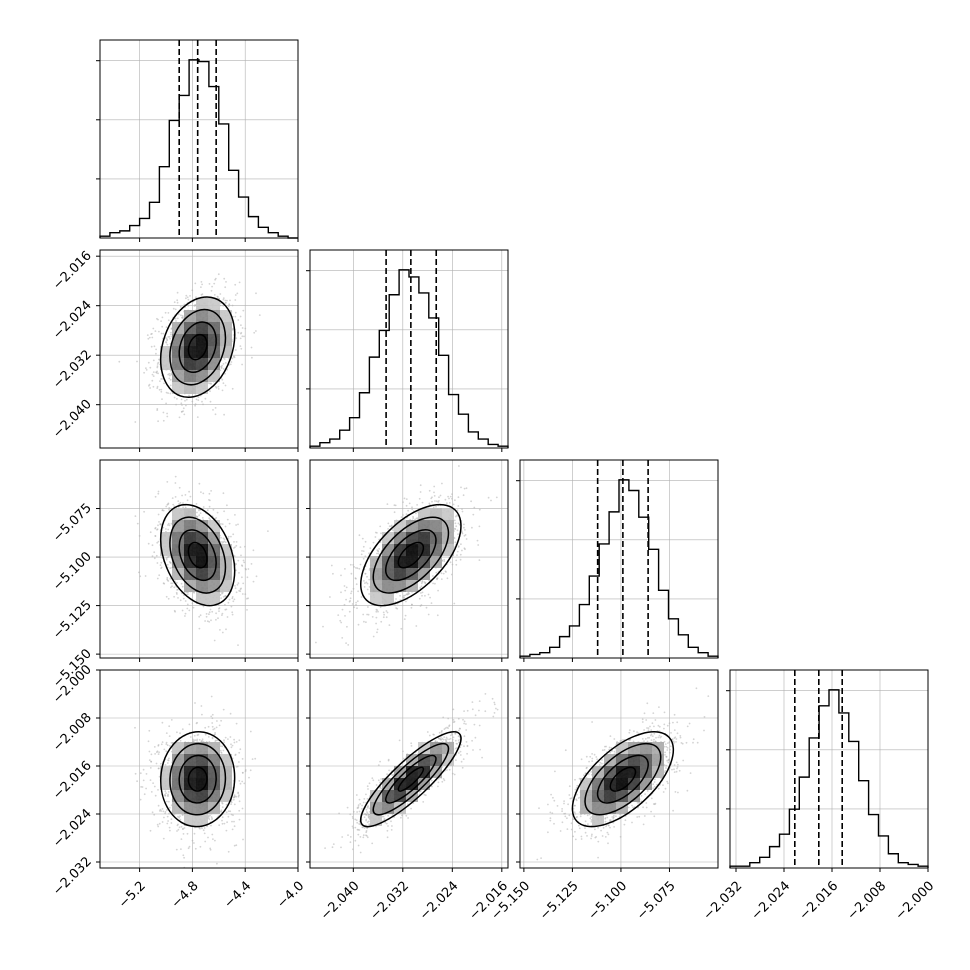 Image resolution: width=970 pixels, height=970 pixels. I want to click on x-tick-label: −2.008, so click(867, 901).